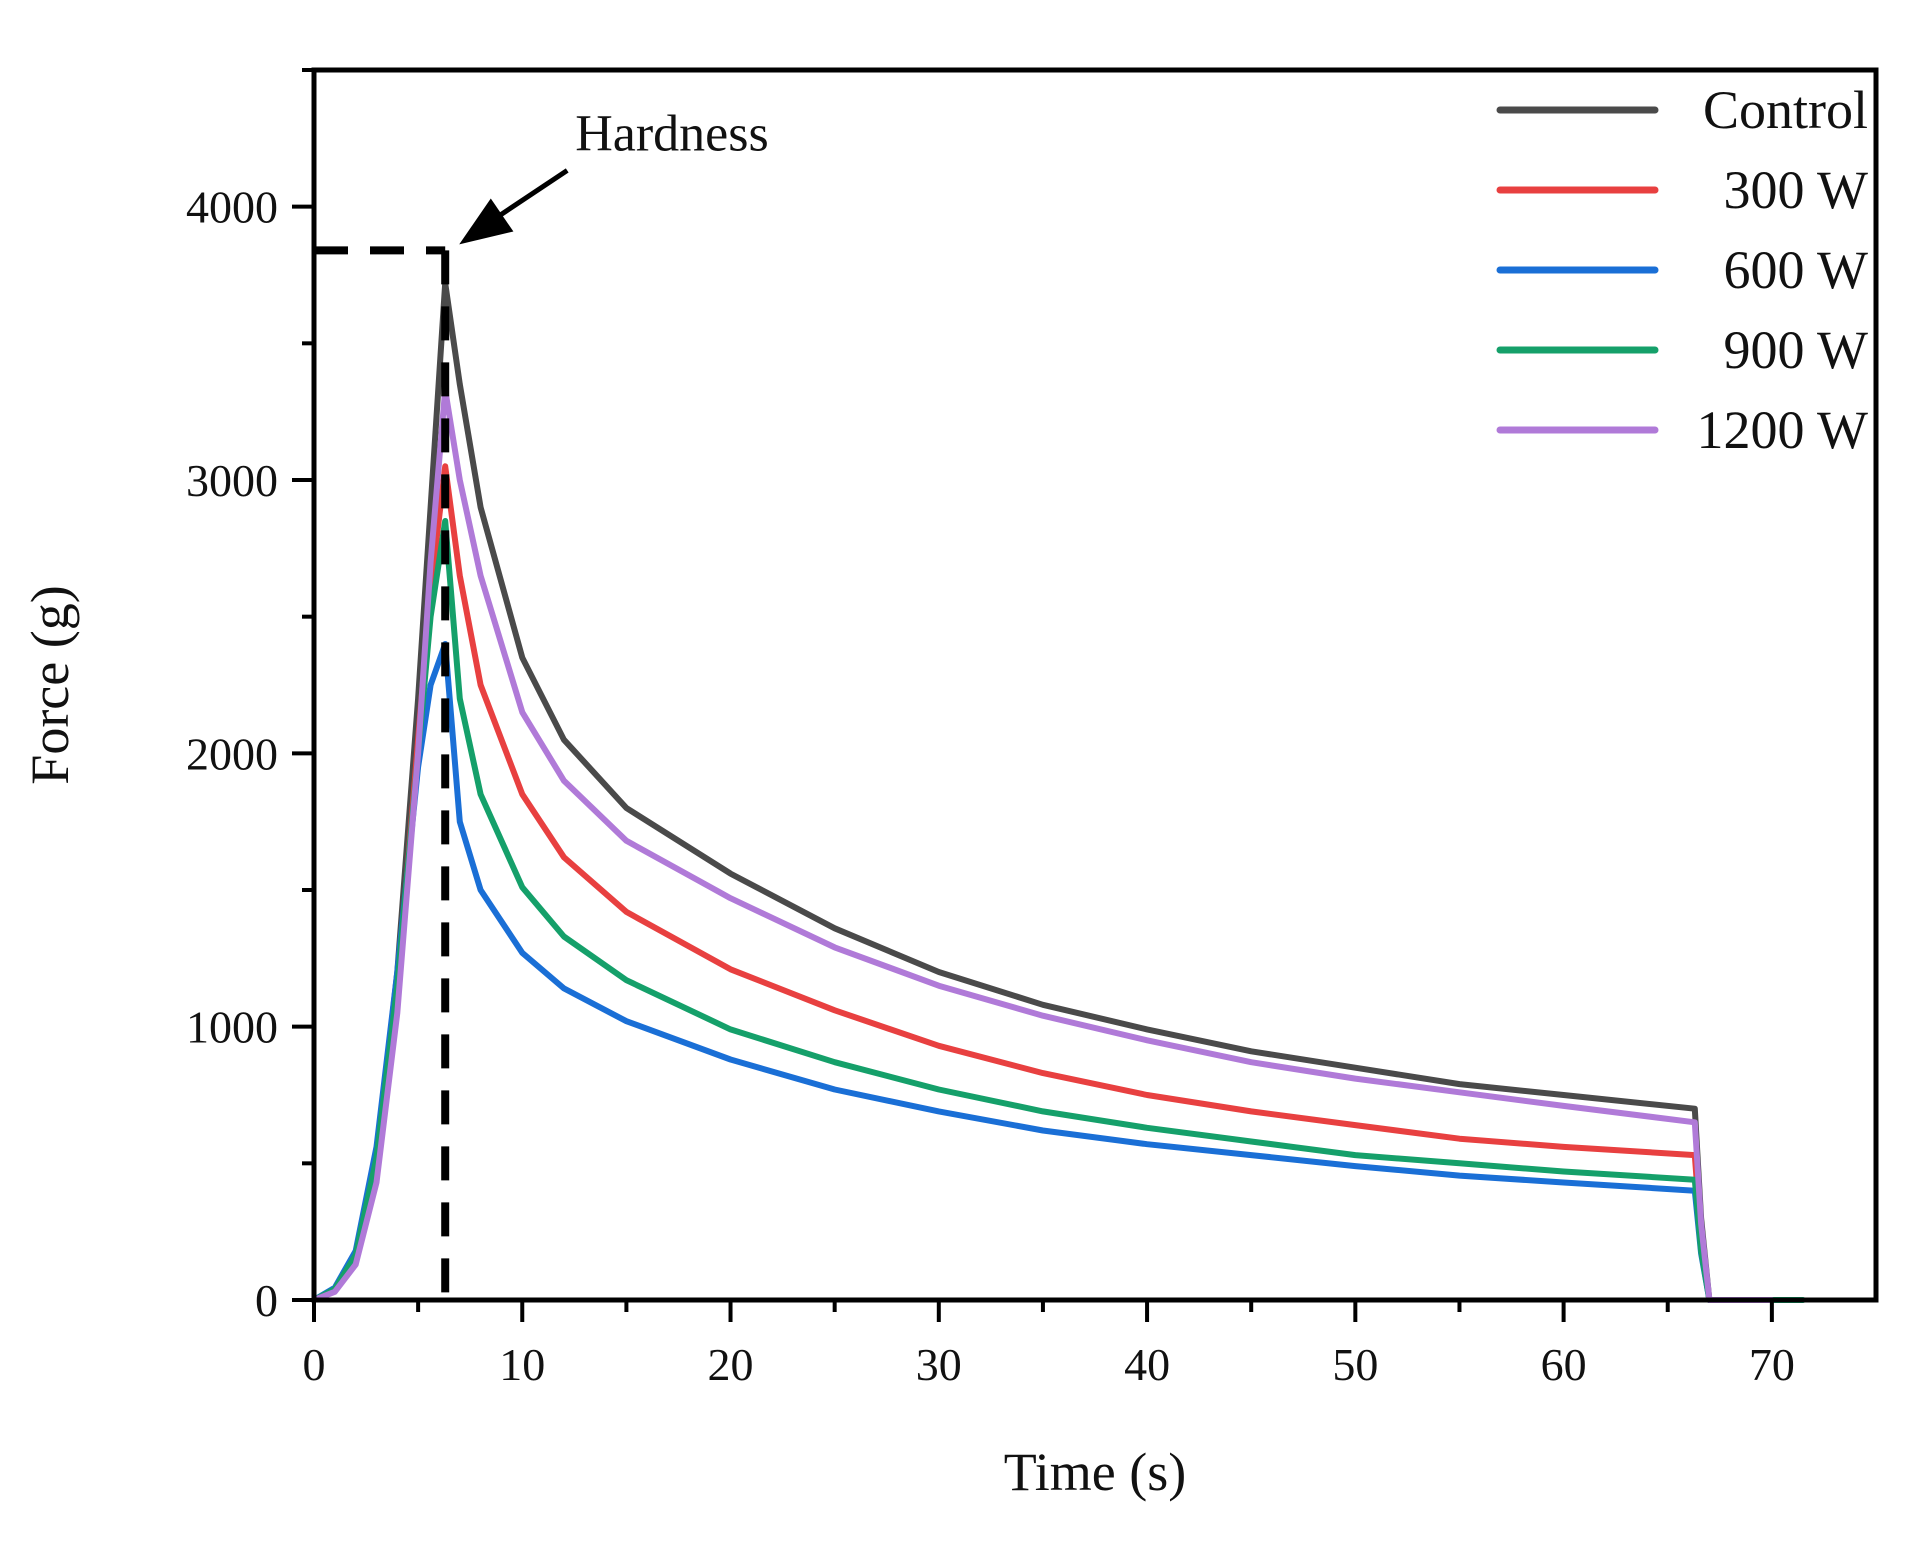  What do you see at coordinates (232, 207) in the screenshot?
I see `y-tick-label: 4000` at bounding box center [232, 207].